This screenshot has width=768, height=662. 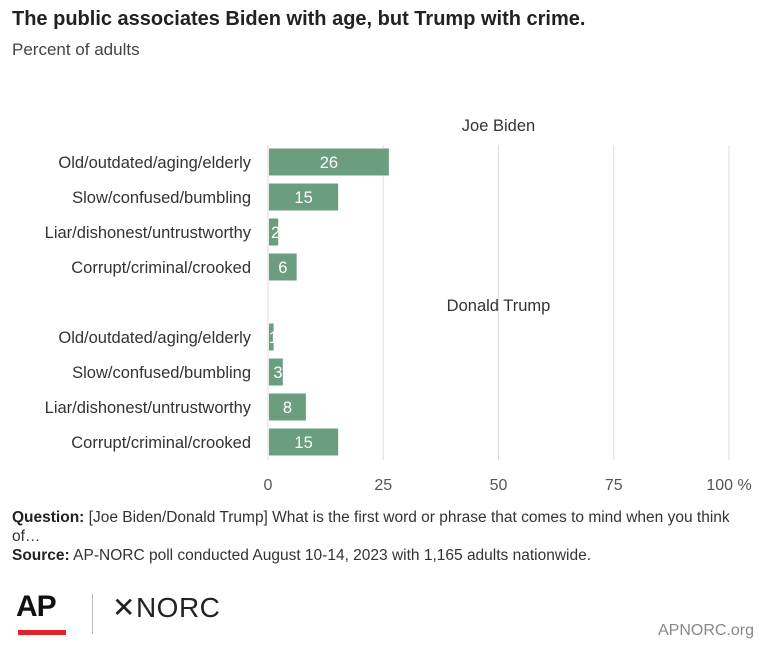 I want to click on bar-value-label: 1, so click(x=273, y=338).